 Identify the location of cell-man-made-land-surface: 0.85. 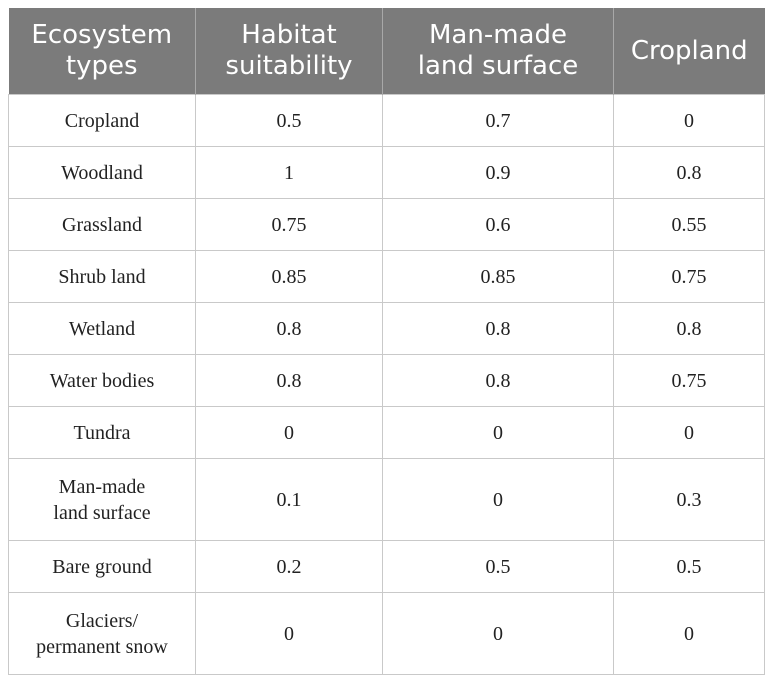
(498, 276).